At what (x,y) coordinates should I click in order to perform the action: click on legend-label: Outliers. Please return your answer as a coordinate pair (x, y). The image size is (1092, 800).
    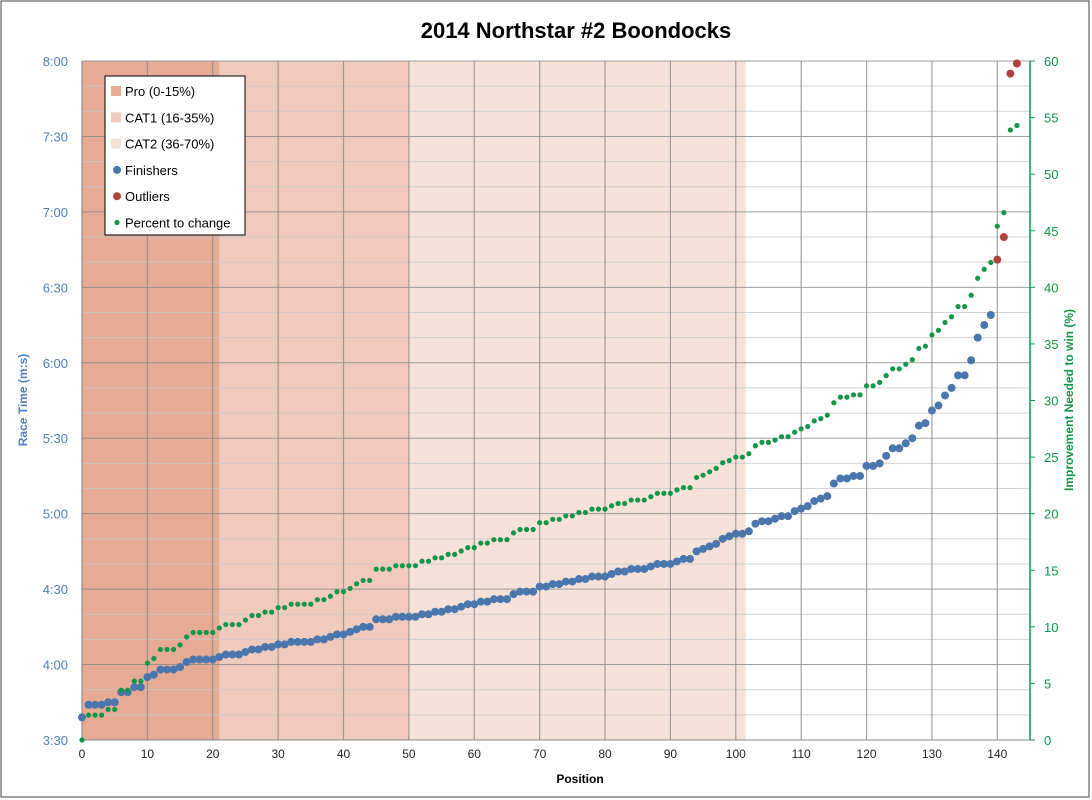
    Looking at the image, I should click on (147, 196).